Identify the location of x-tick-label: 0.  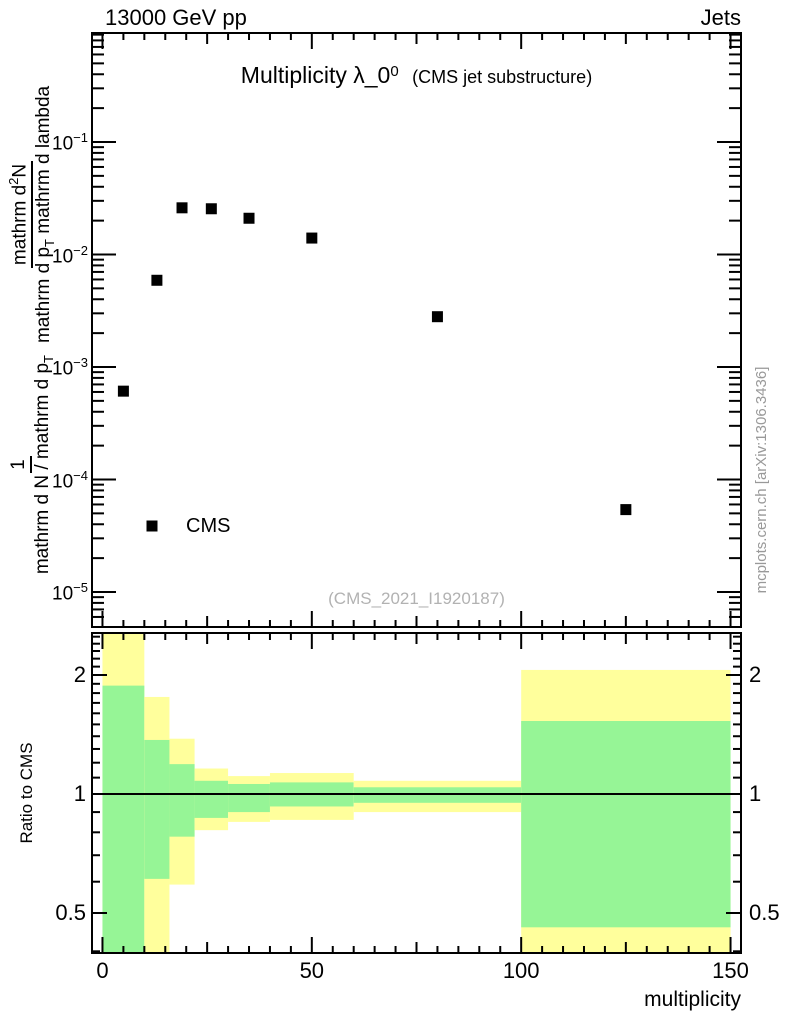
(102, 970).